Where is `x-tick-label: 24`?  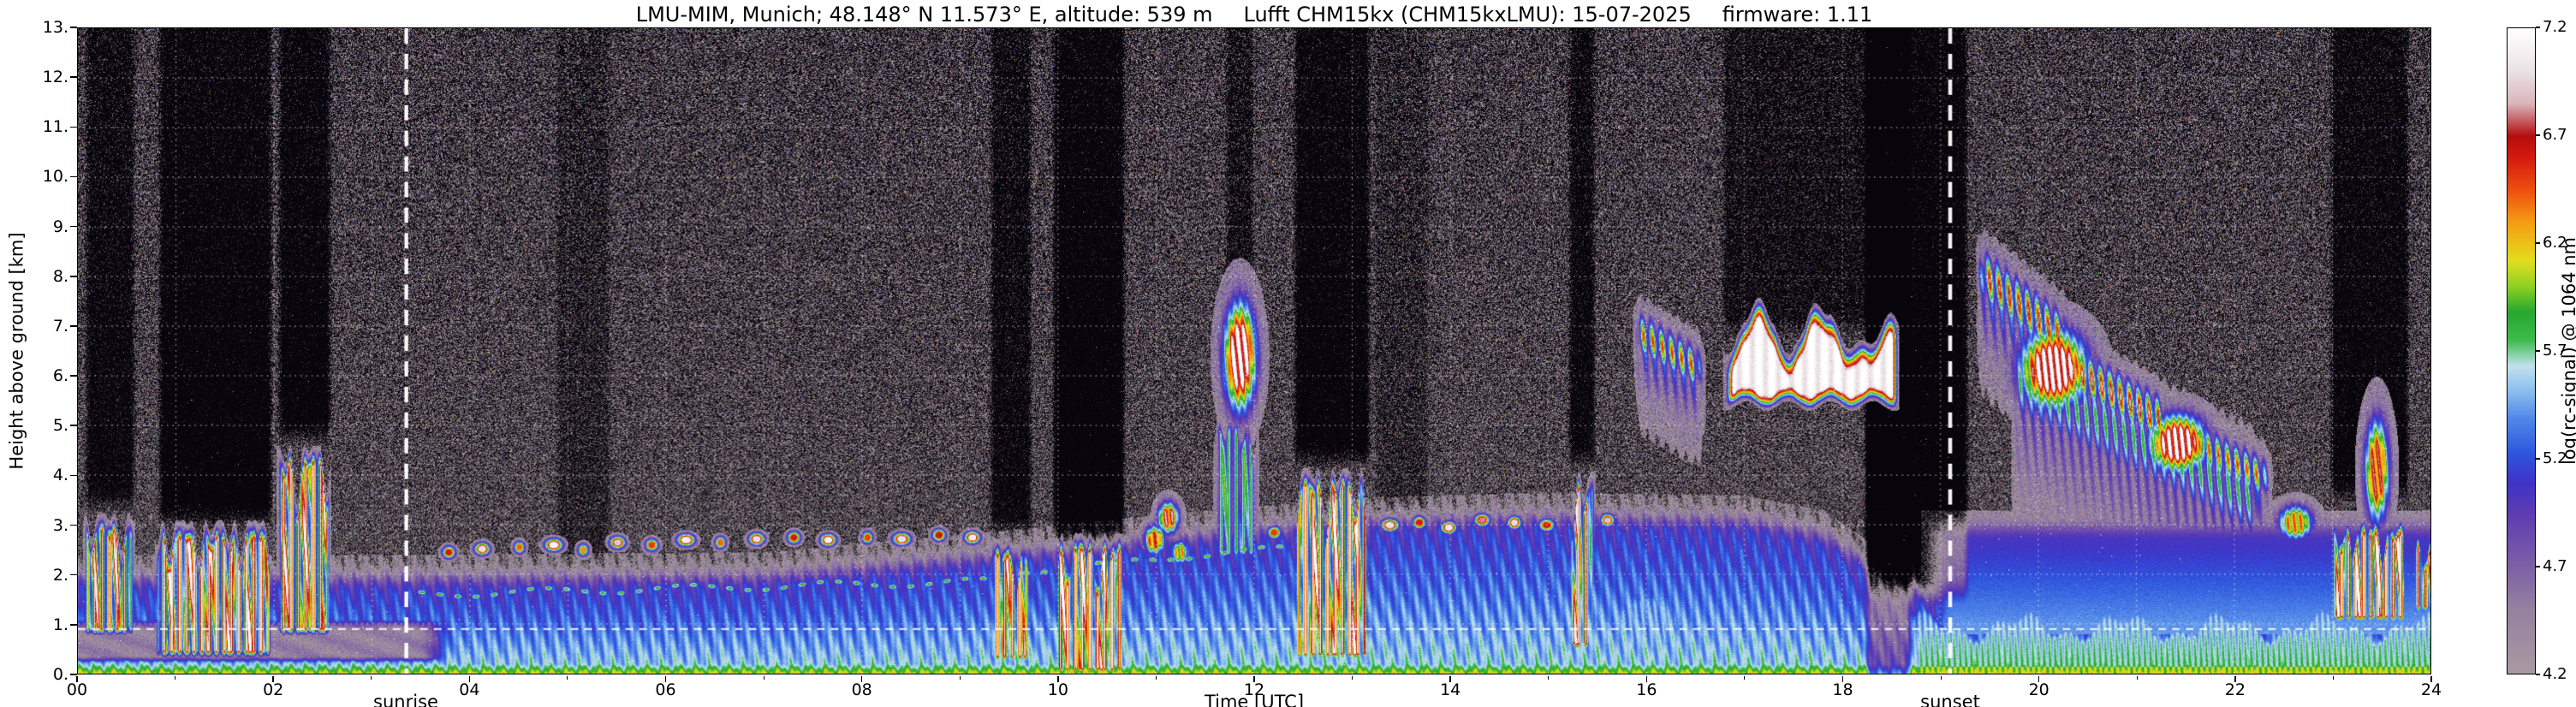 x-tick-label: 24 is located at coordinates (2431, 689).